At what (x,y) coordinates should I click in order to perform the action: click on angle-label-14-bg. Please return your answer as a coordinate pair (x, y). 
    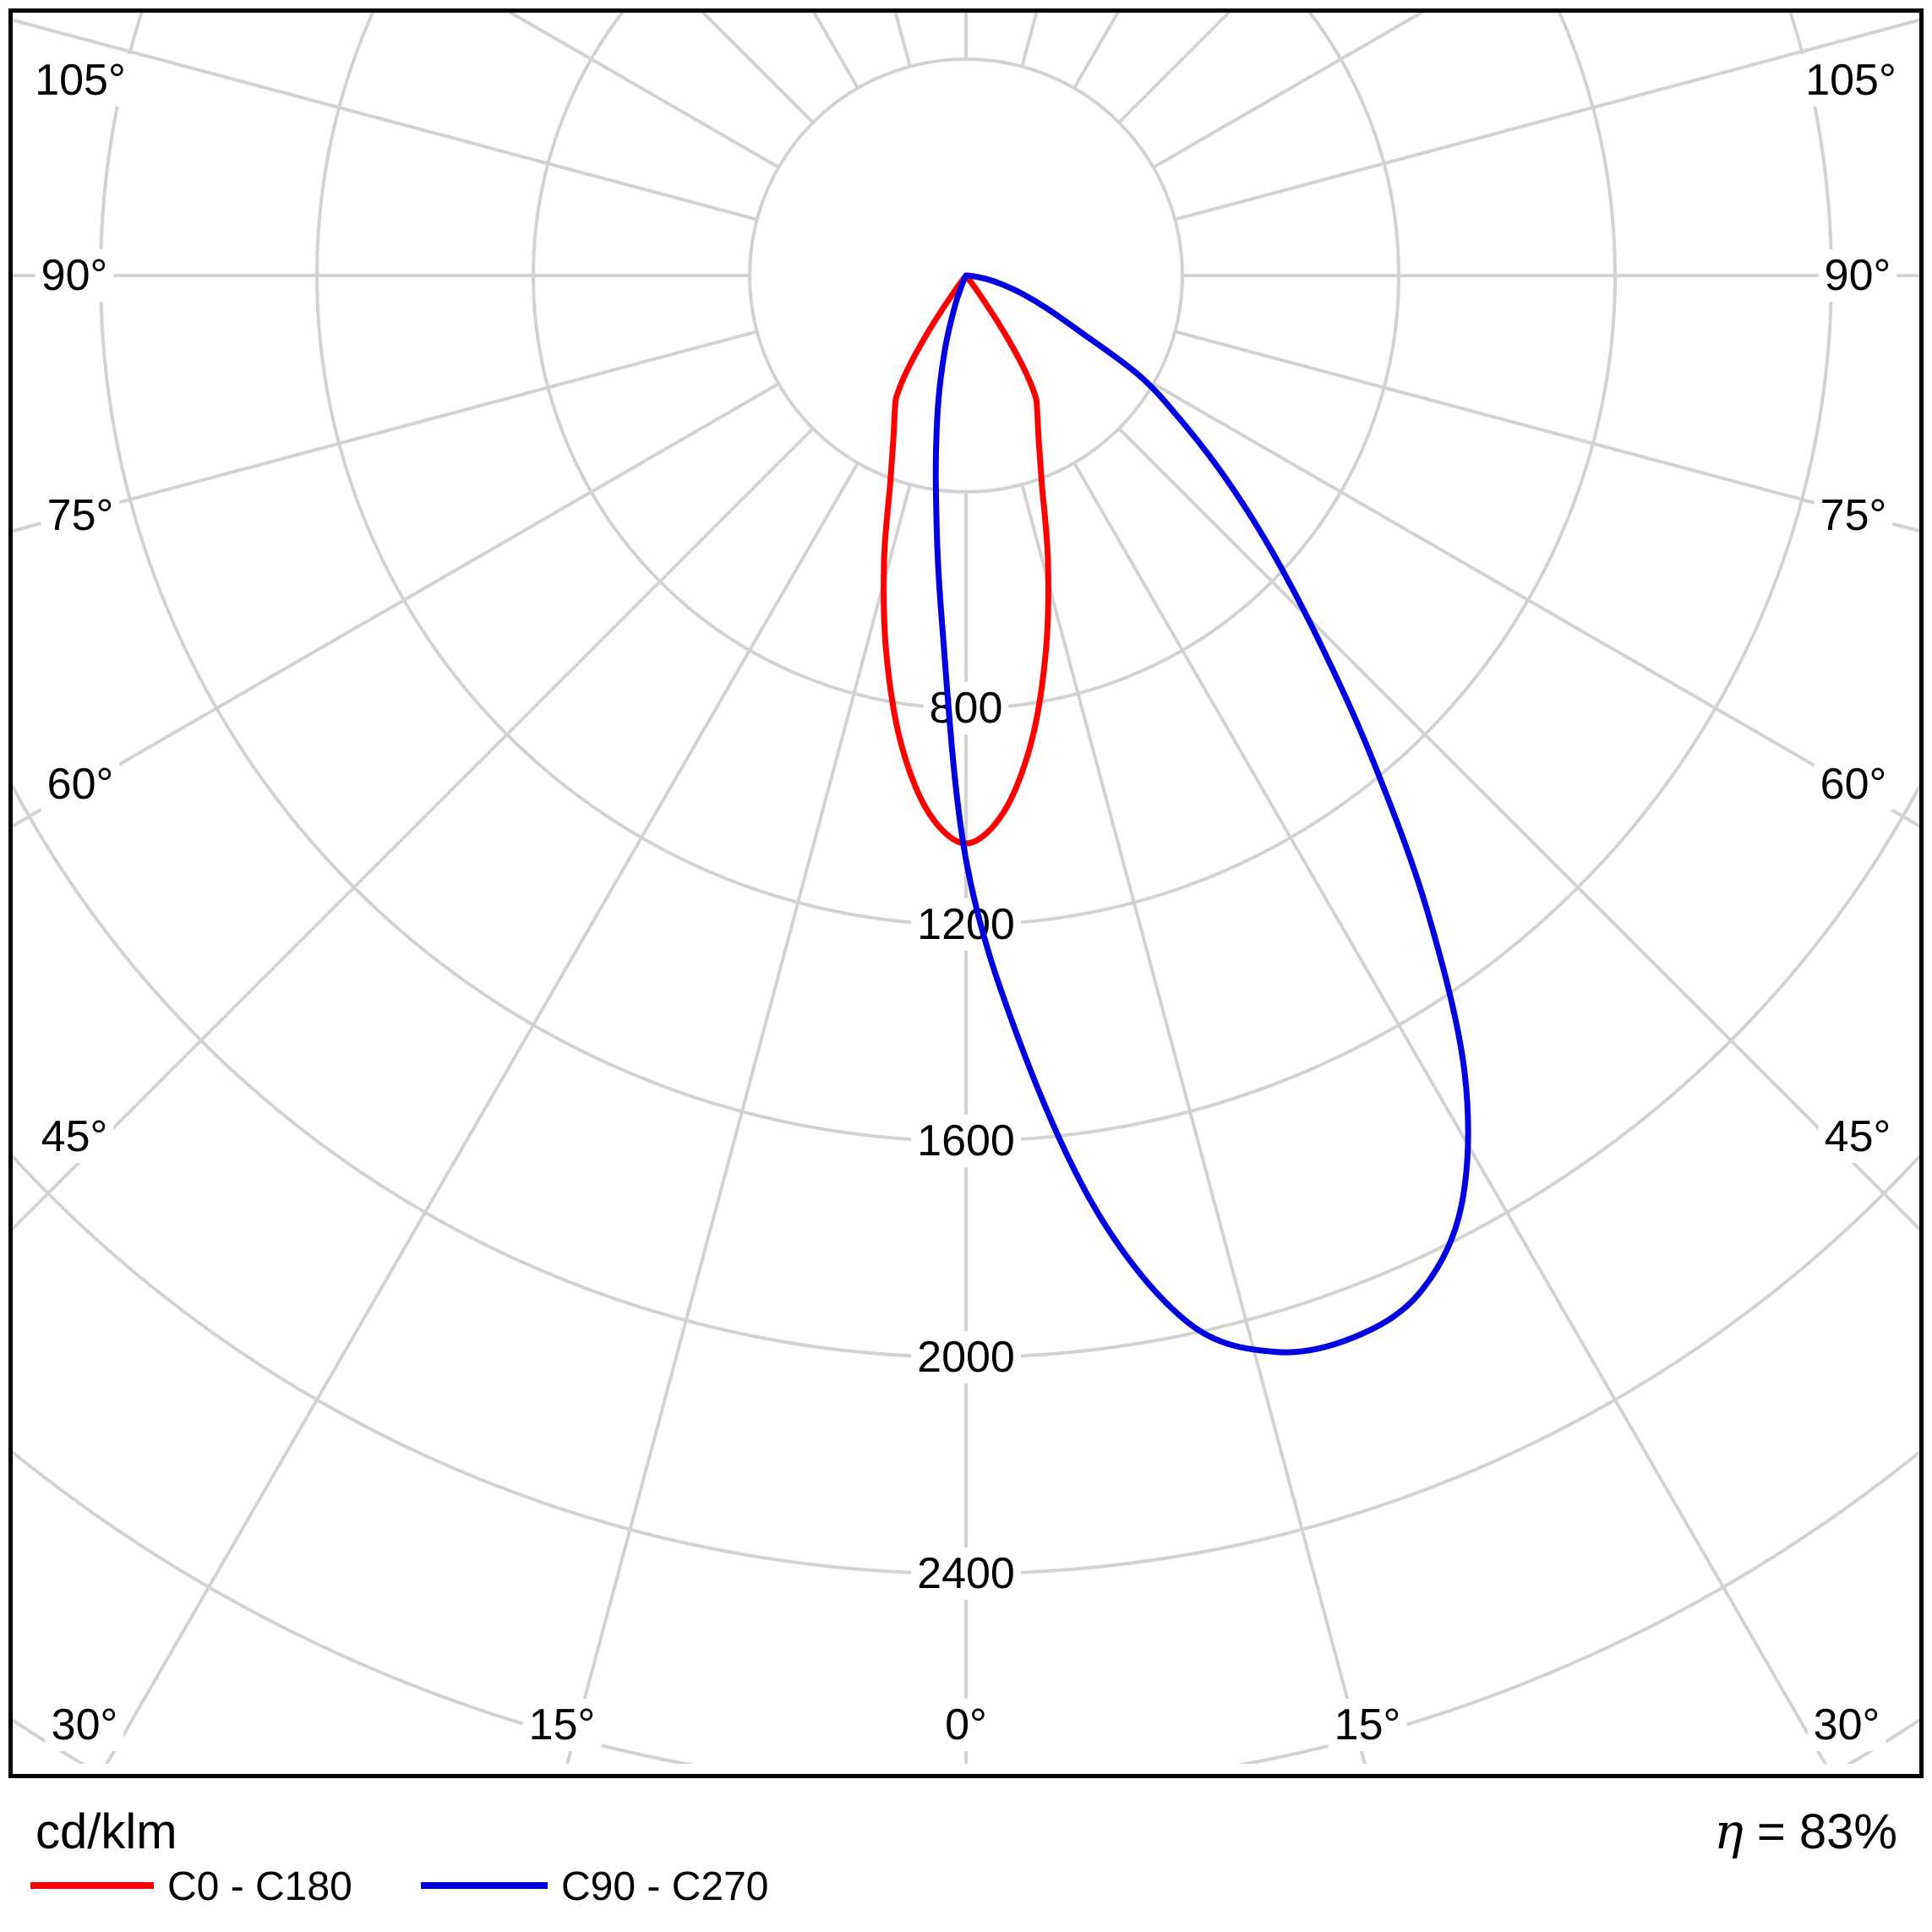
    Looking at the image, I should click on (1846, 1725).